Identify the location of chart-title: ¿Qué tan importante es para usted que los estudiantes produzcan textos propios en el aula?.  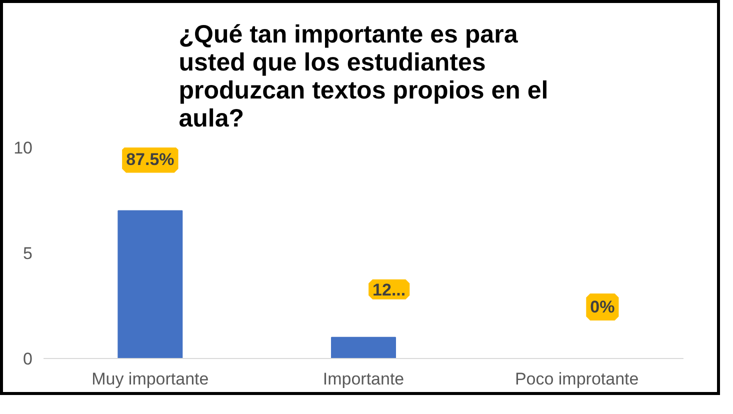
(363, 76).